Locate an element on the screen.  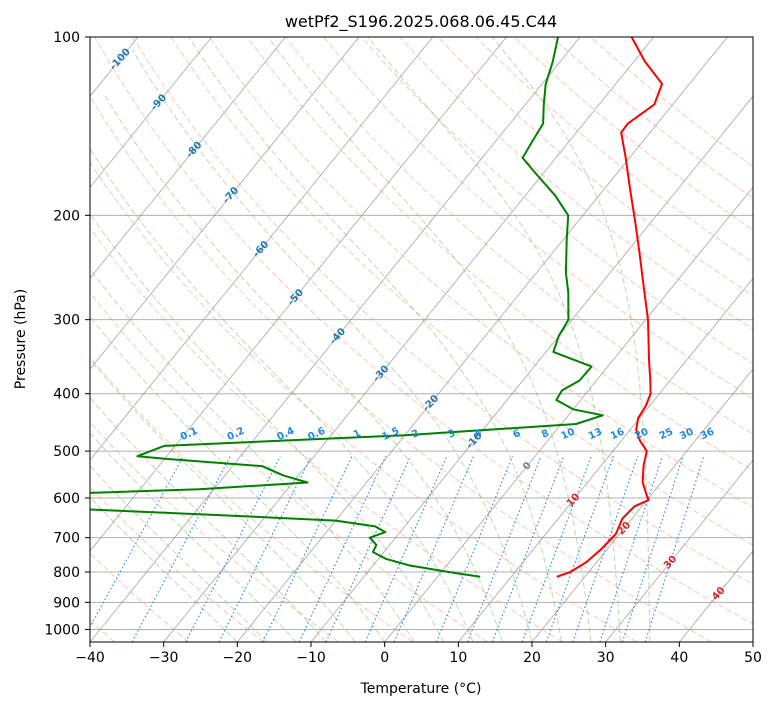
y-axis-label: Pressure (hPa) is located at coordinates (21, 339).